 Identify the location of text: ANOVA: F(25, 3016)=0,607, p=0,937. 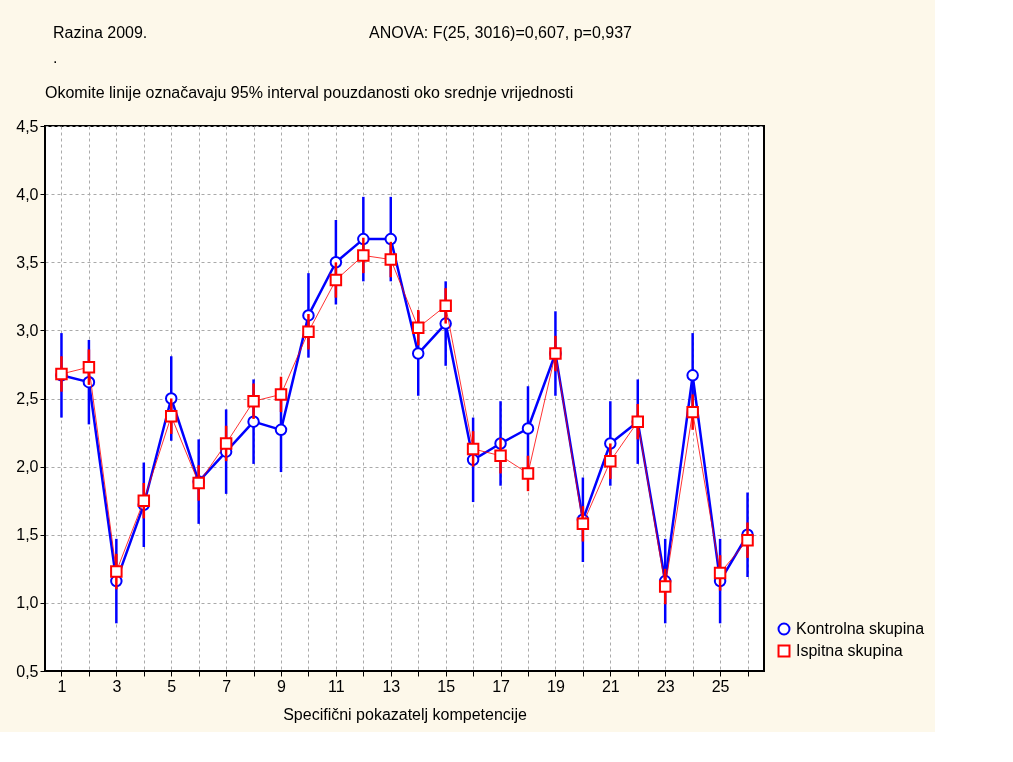
(501, 32).